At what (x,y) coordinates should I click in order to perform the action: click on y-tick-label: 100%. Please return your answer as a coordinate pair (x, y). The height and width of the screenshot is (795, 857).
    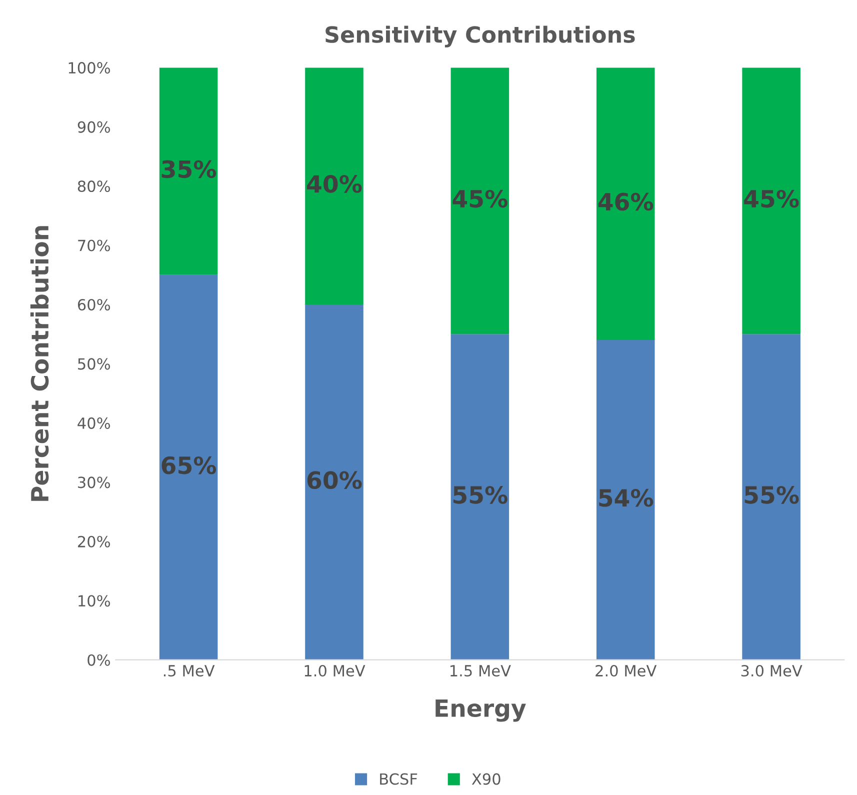
    Looking at the image, I should click on (89, 68).